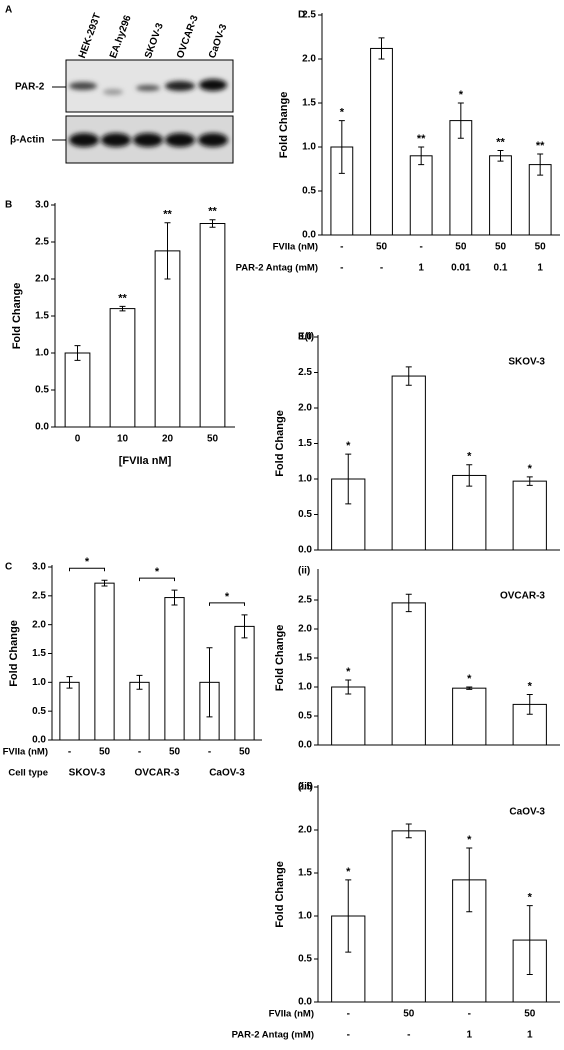  I want to click on row-label: β-Actin, so click(27, 140).